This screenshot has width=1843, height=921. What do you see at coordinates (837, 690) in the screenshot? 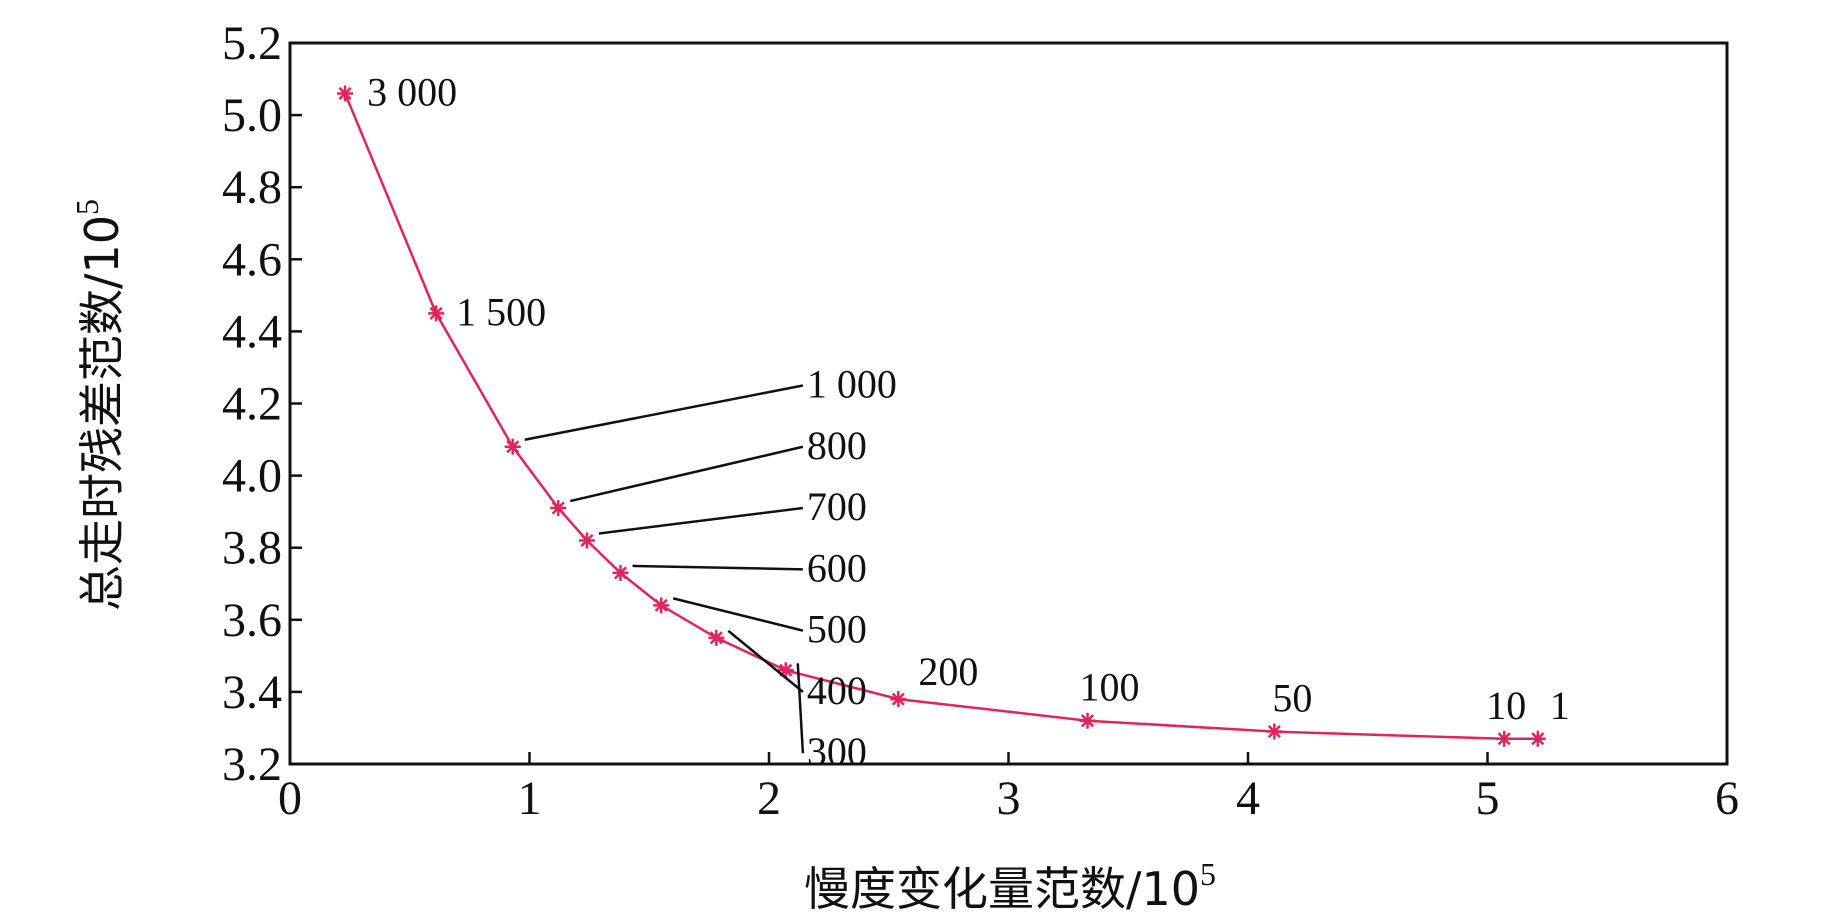
I see `point-label: 400` at bounding box center [837, 690].